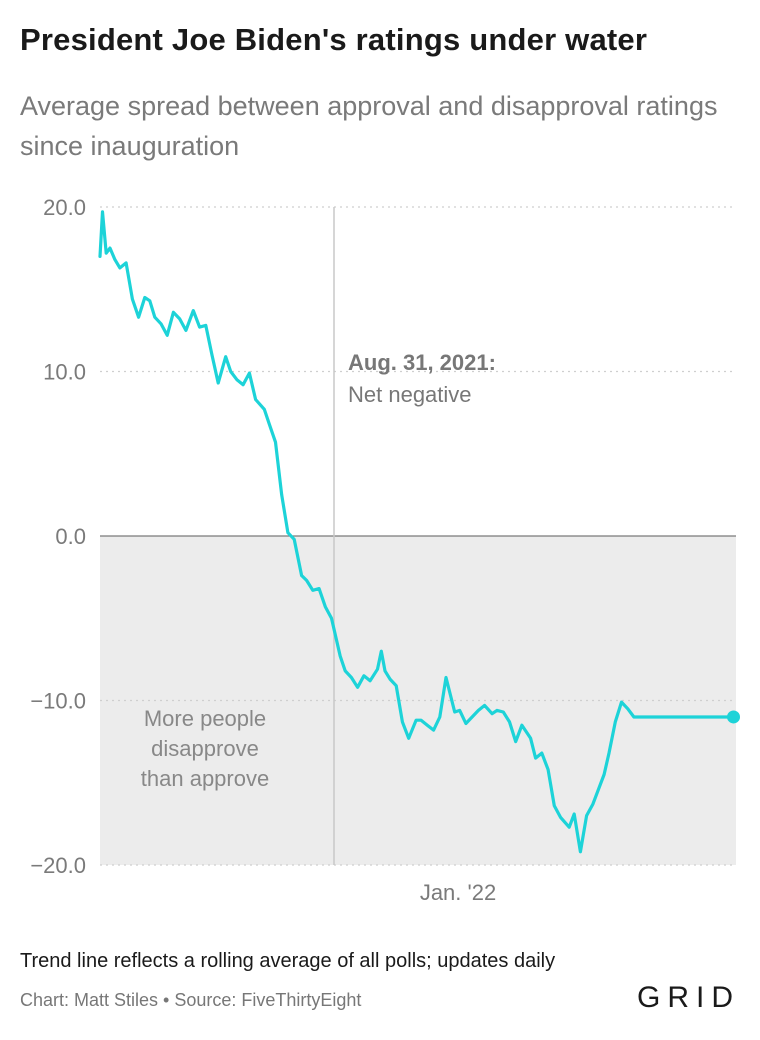 Image resolution: width=760 pixels, height=1040 pixels. I want to click on latest-point-dot, so click(734, 717).